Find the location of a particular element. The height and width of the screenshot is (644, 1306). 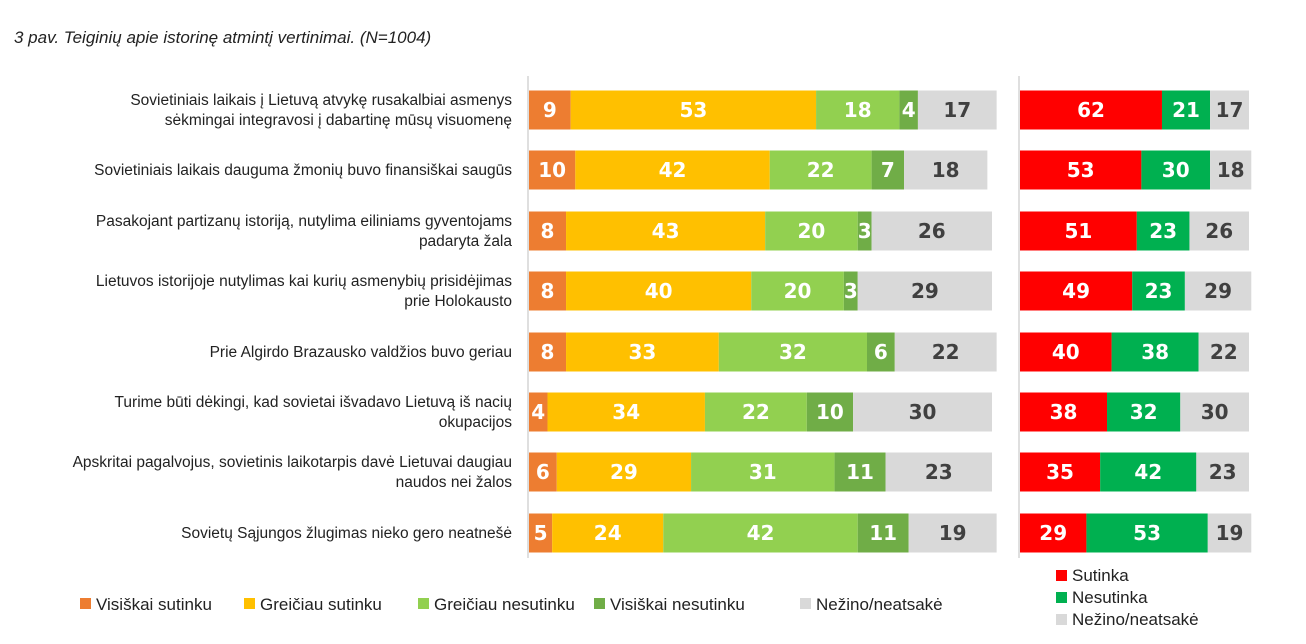

legend-label: Visiškai nesutinku is located at coordinates (677, 604).